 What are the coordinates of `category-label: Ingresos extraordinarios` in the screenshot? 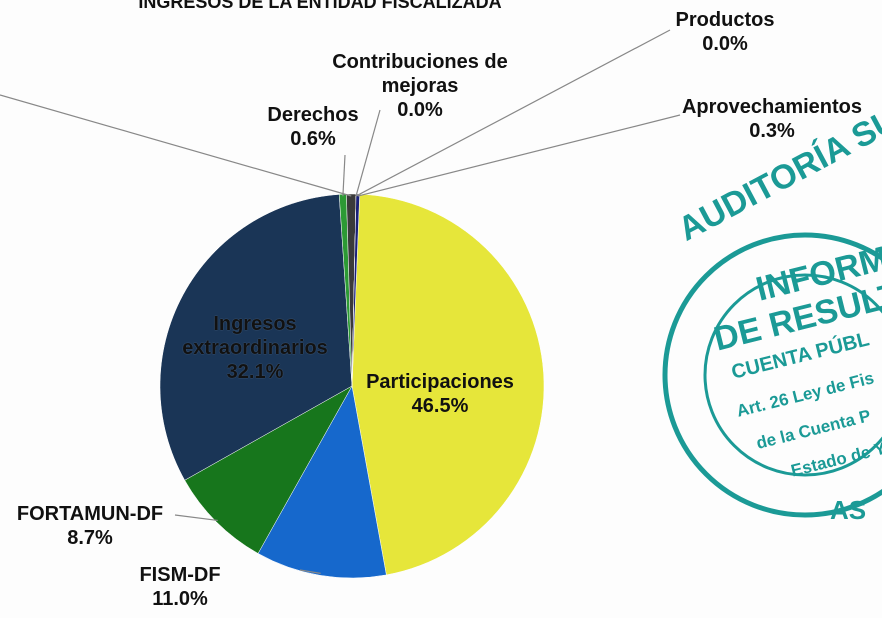 It's located at (255, 336).